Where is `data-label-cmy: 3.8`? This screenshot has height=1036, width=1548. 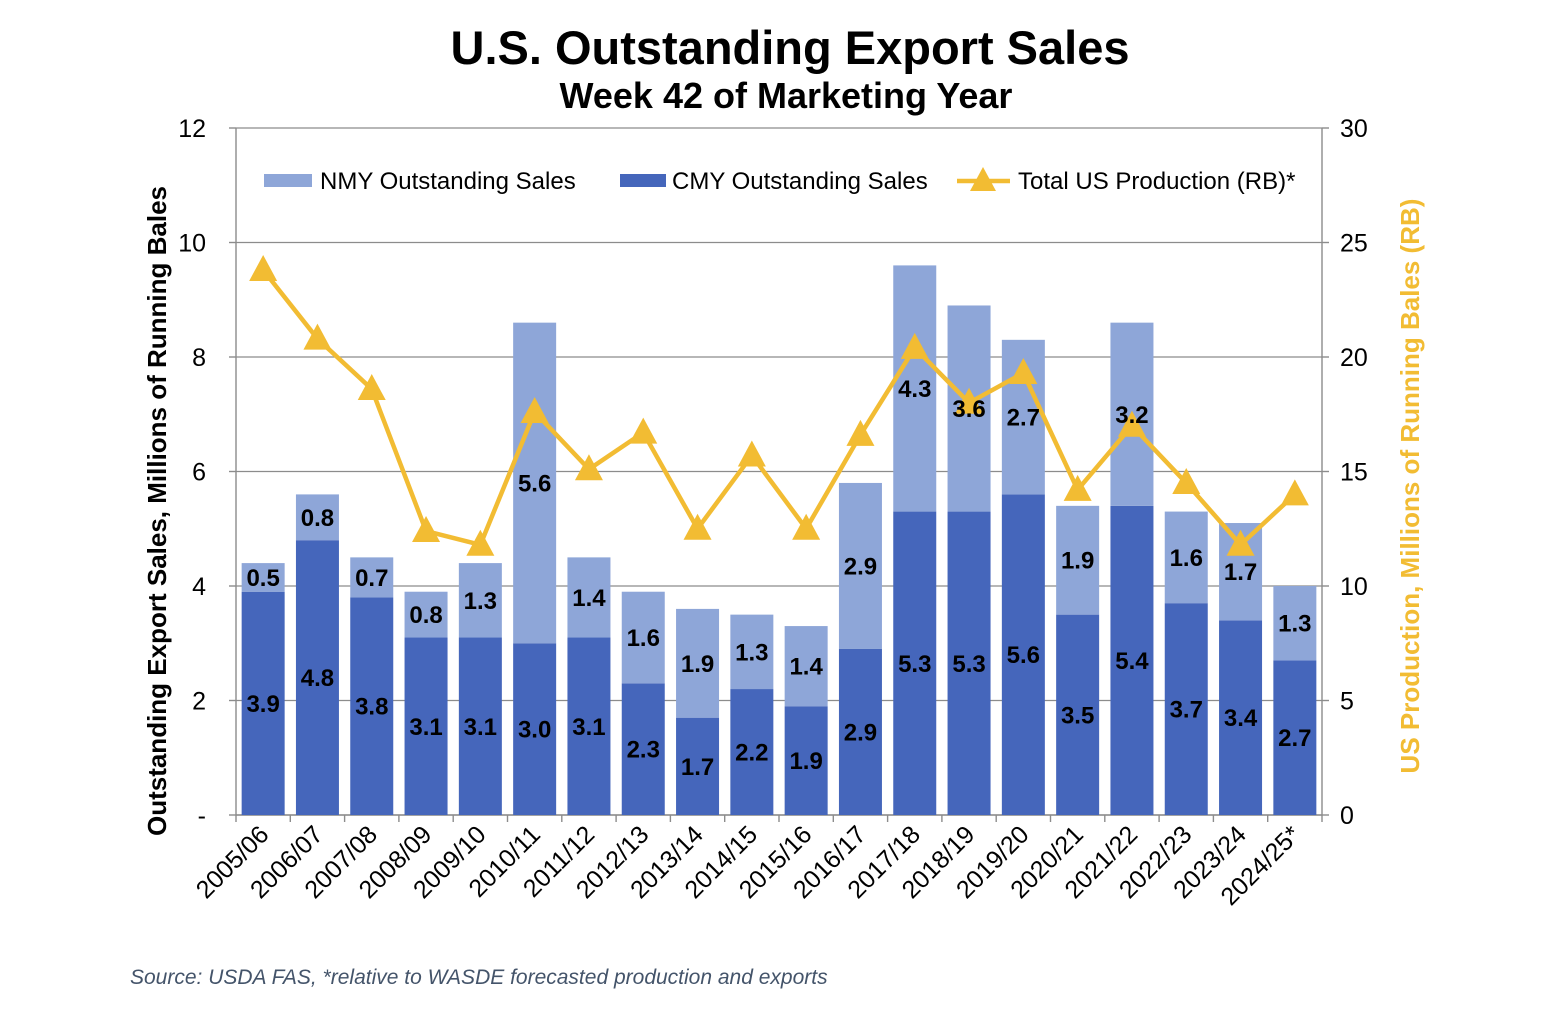 data-label-cmy: 3.8 is located at coordinates (371, 707).